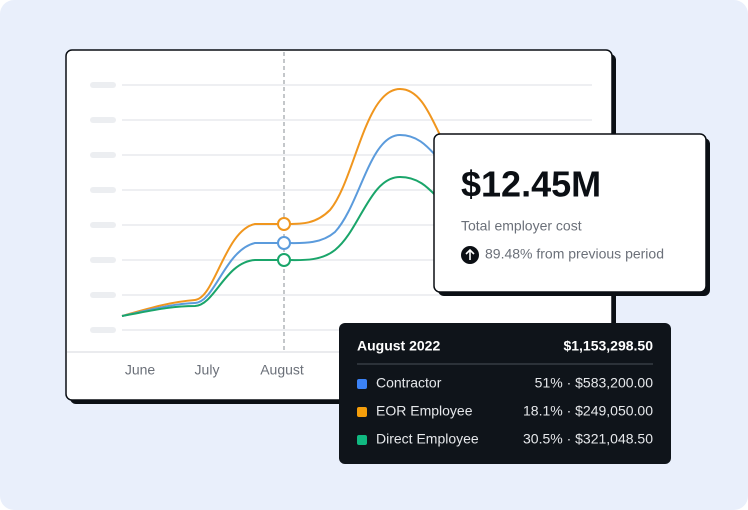 The image size is (748, 510). Describe the element at coordinates (531, 184) in the screenshot. I see `summary-value: $12.45M` at that location.